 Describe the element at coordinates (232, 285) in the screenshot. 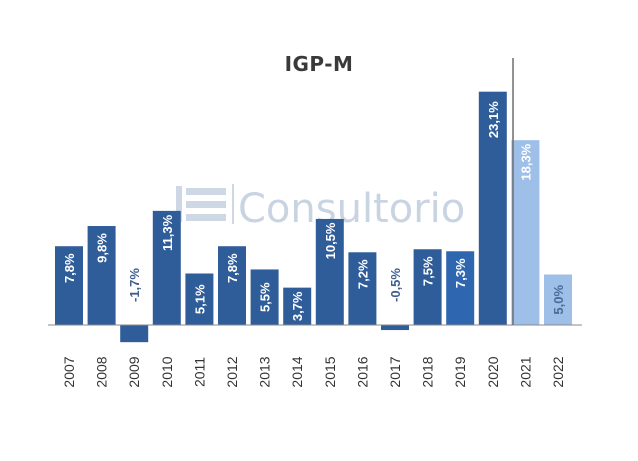

I see `bar-2012` at that location.